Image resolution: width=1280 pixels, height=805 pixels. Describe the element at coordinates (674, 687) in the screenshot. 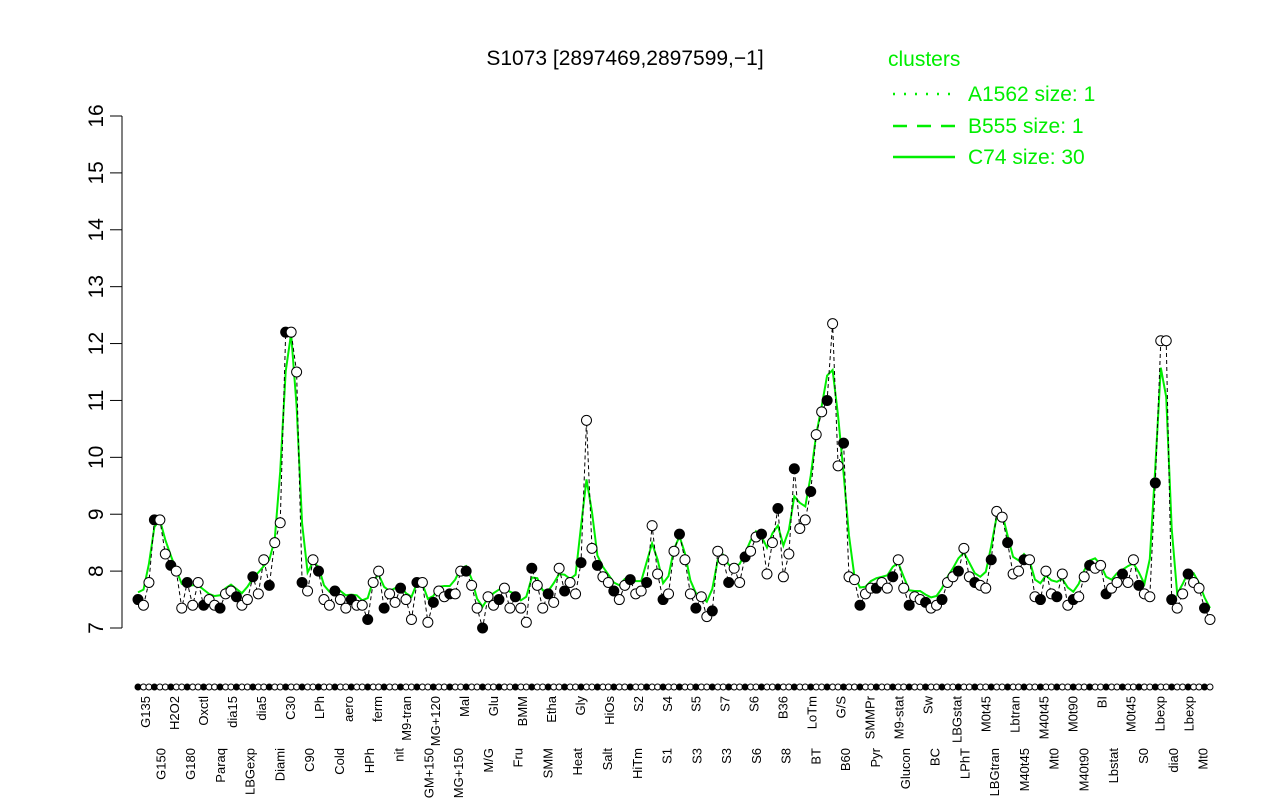

I see `x-rug` at that location.